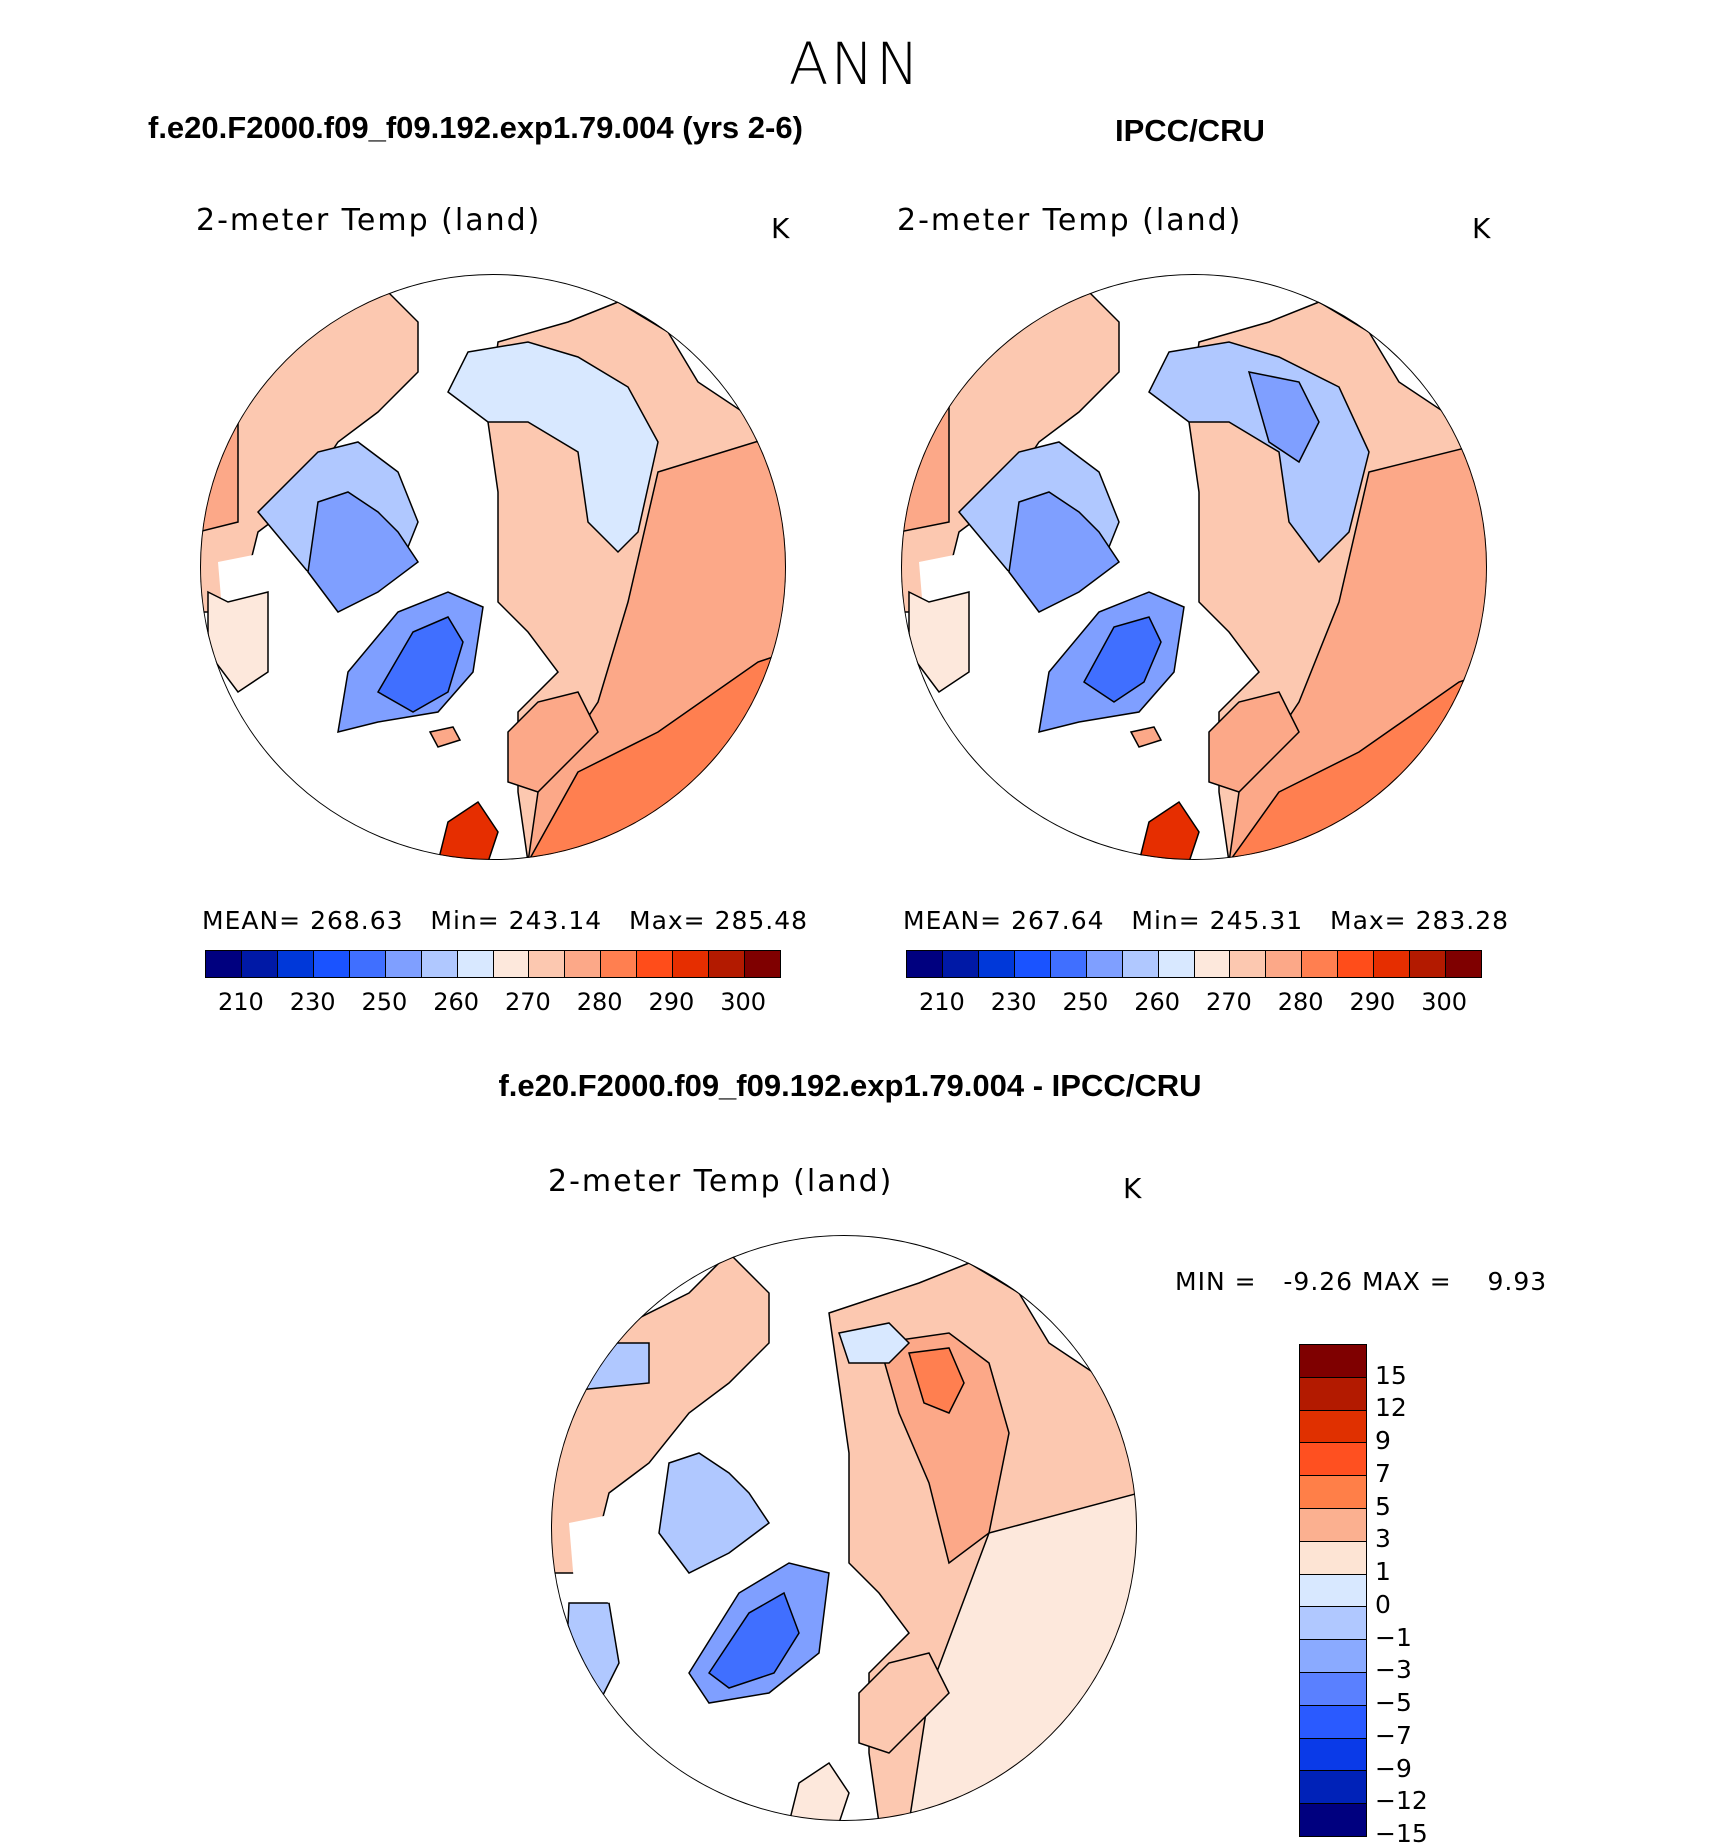 The height and width of the screenshot is (1848, 1710). I want to click on diff-stats: MIN = -9.26 MAX = 9.93, so click(1361, 1281).